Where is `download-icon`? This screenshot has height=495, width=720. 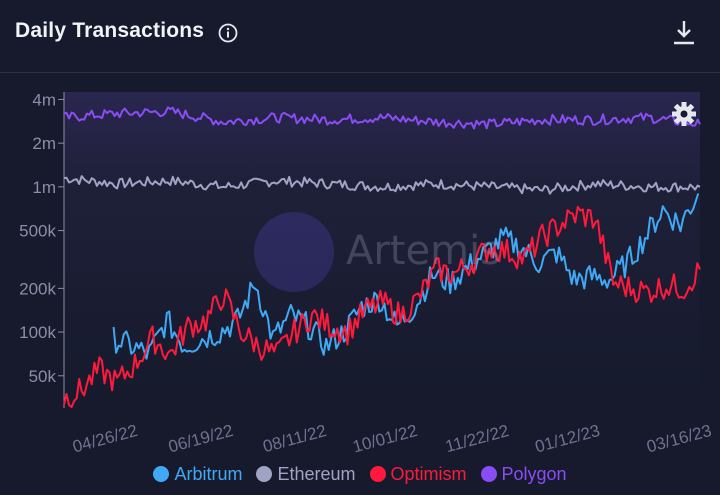 download-icon is located at coordinates (684, 33).